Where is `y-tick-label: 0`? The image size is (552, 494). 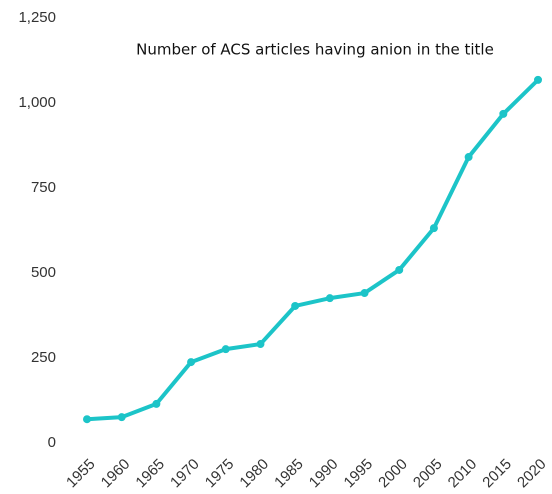 y-tick-label: 0 is located at coordinates (52, 442).